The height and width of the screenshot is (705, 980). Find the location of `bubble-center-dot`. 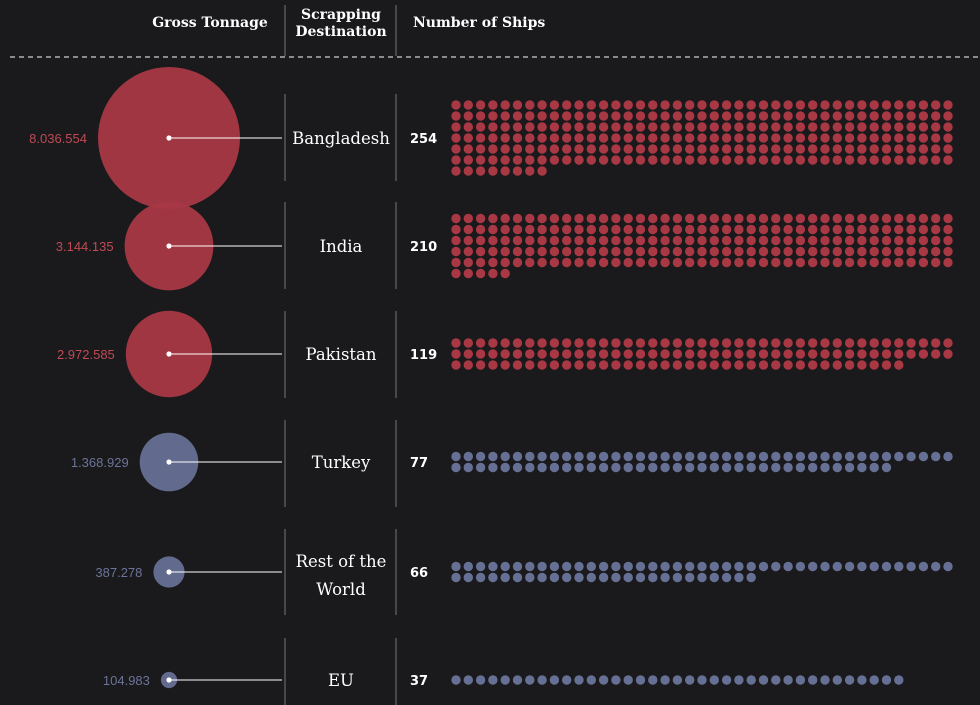

bubble-center-dot is located at coordinates (169, 138).